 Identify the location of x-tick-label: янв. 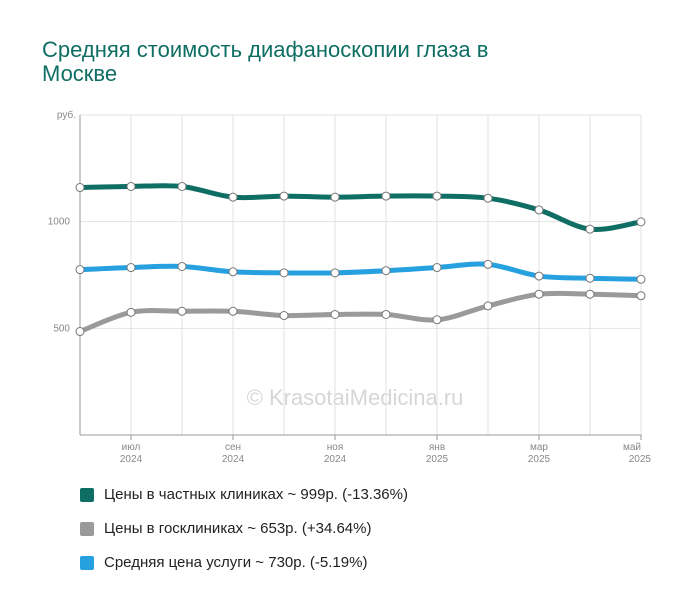
(437, 447).